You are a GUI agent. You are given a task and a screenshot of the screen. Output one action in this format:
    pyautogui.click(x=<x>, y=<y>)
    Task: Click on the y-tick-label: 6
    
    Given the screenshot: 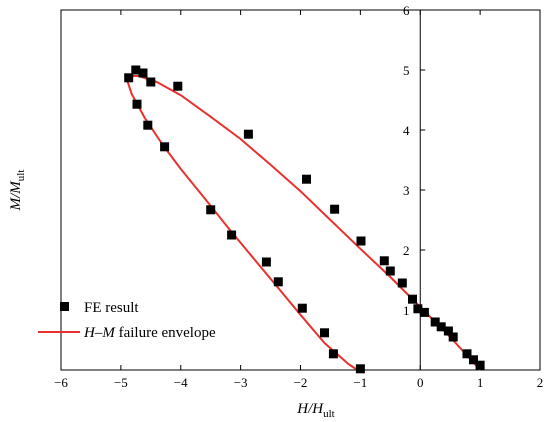 What is the action you would take?
    pyautogui.click(x=406, y=10)
    